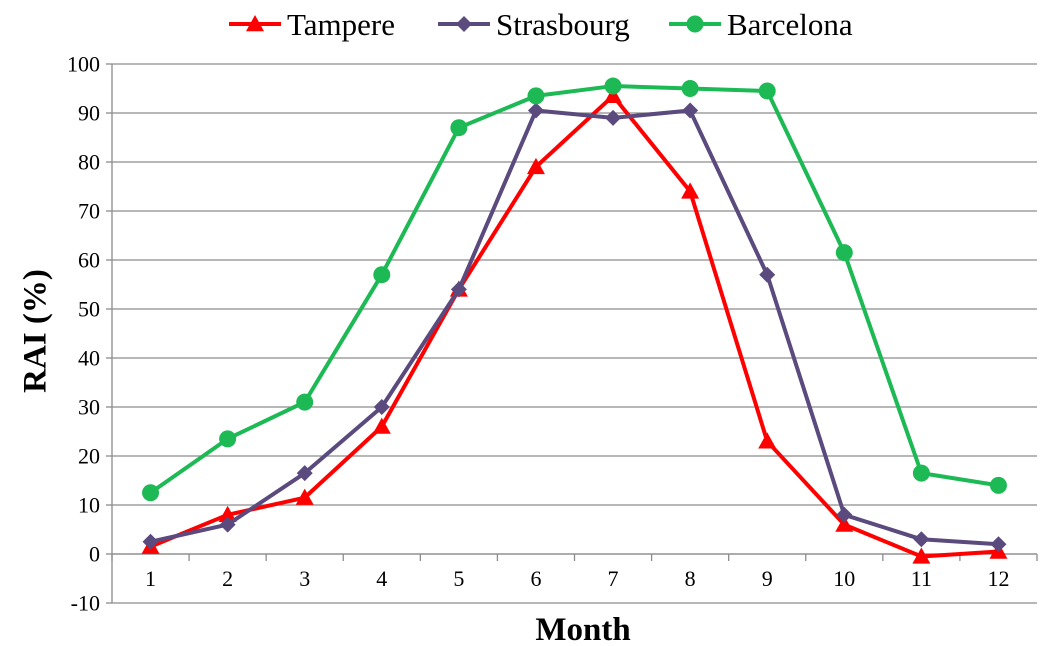 The image size is (1054, 646). I want to click on x-tick-label: 9, so click(767, 578).